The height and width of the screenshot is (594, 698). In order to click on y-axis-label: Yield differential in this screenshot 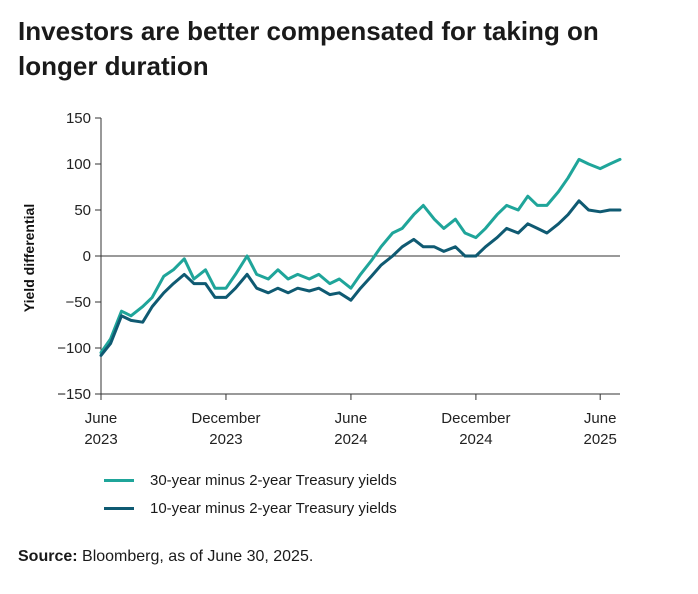, I will do `click(29, 258)`.